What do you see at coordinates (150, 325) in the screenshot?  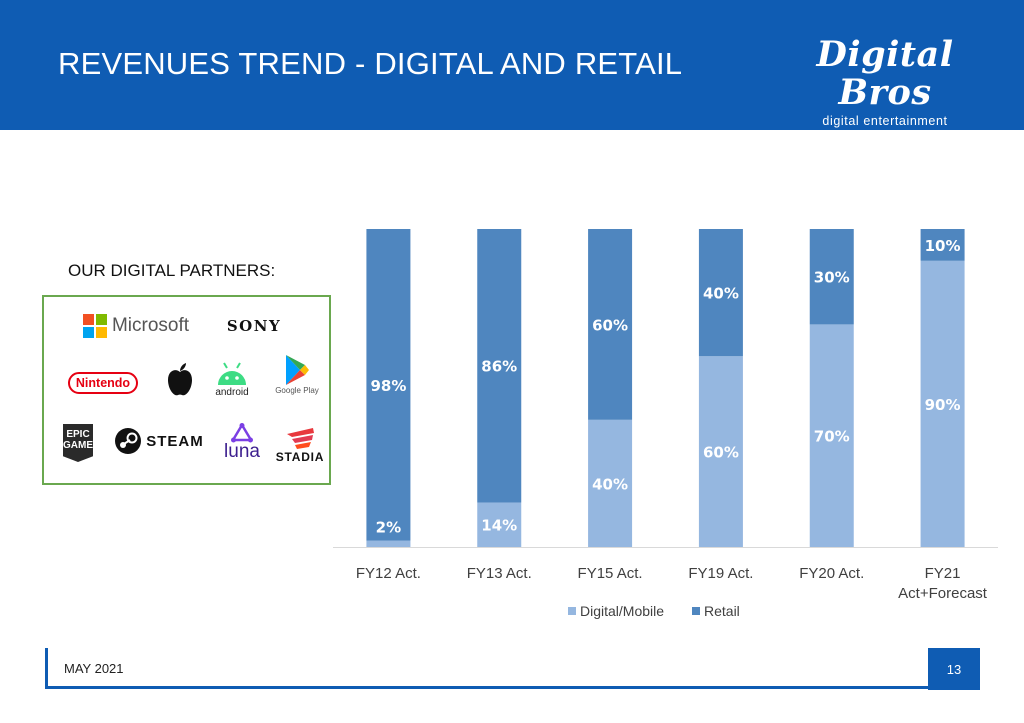 I see `microsoft-label: Microsoft` at bounding box center [150, 325].